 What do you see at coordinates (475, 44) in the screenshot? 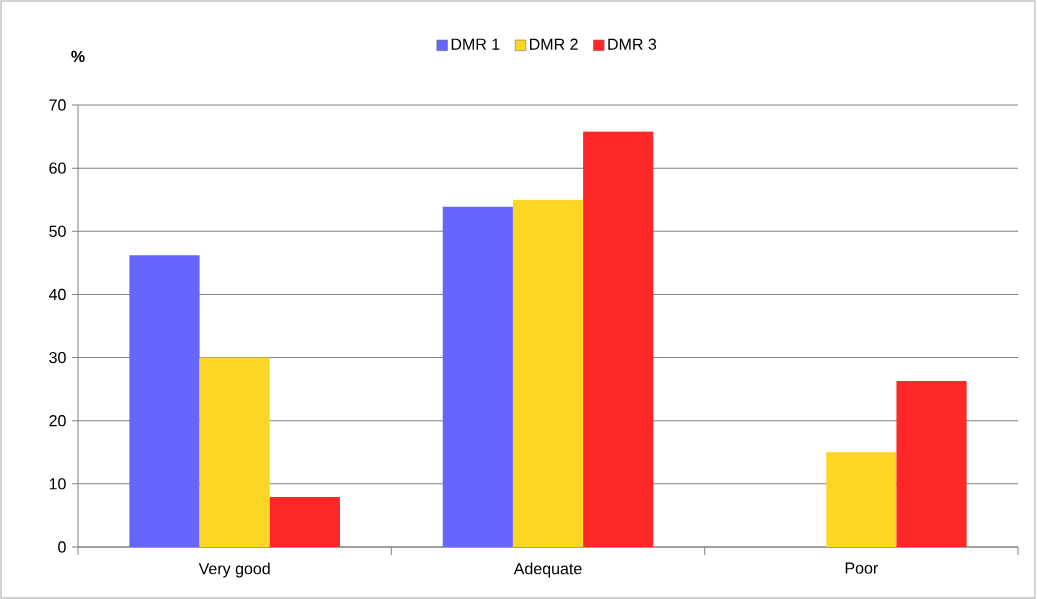
I see `legend-label: DMR 1` at bounding box center [475, 44].